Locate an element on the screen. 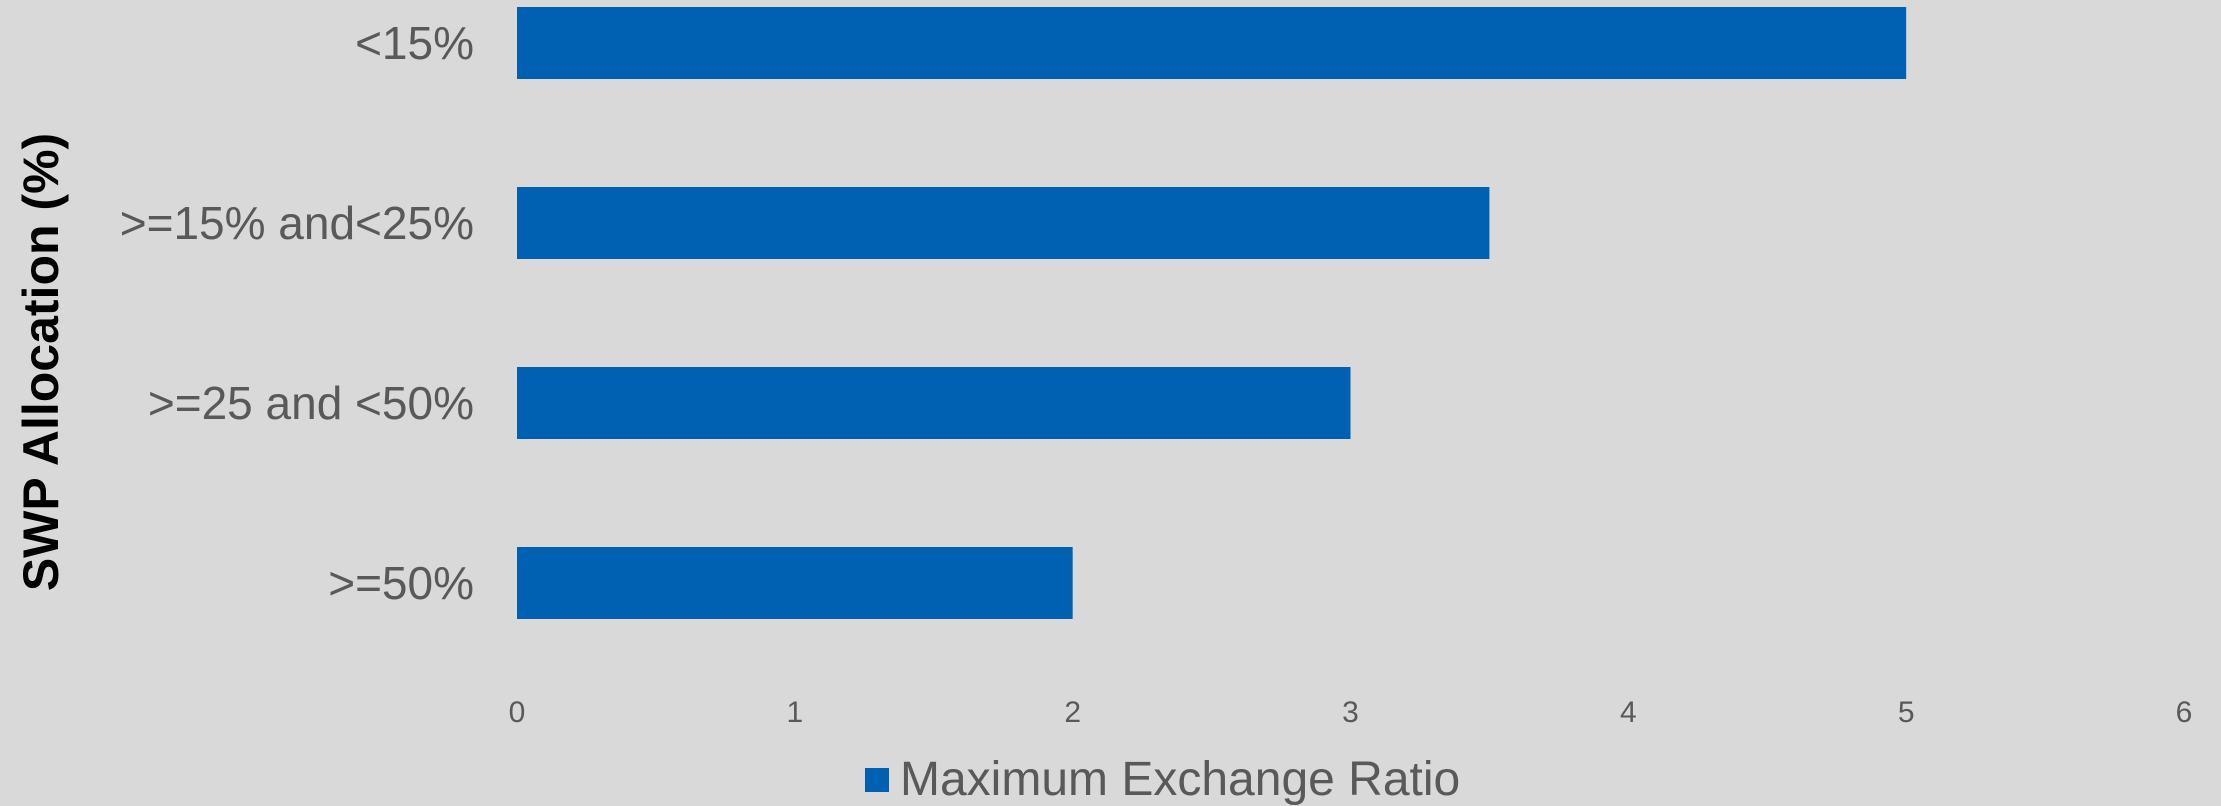 This screenshot has height=806, width=2221. category-label: >=50% is located at coordinates (401, 583).